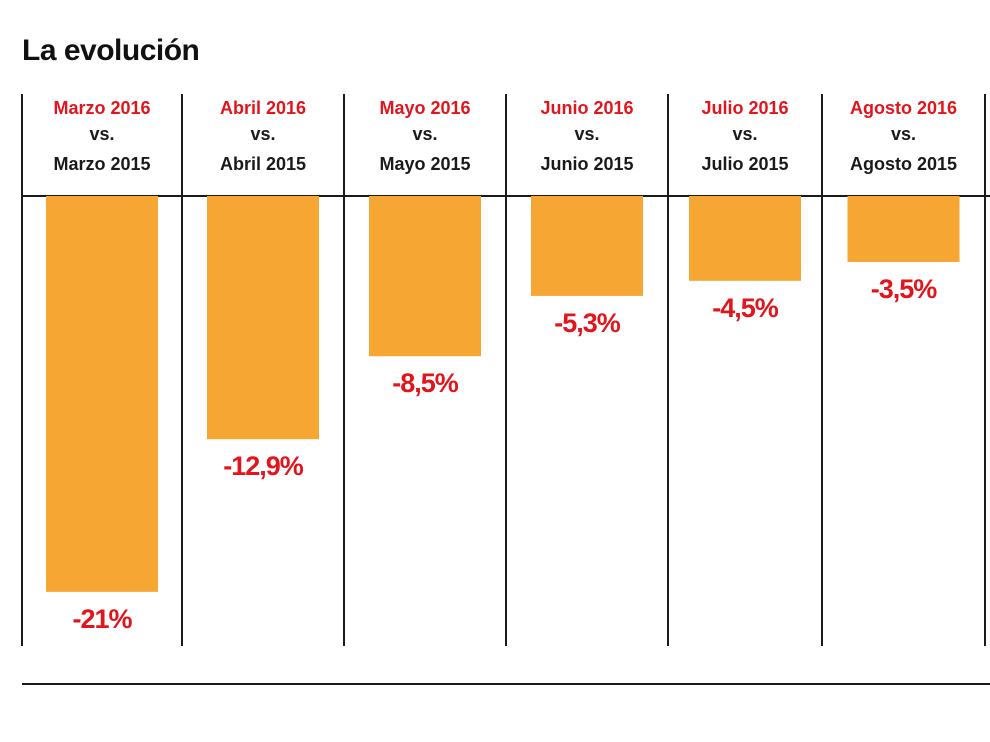 The height and width of the screenshot is (742, 990). Describe the element at coordinates (101, 108) in the screenshot. I see `header-current-period: Marzo 2016` at that location.